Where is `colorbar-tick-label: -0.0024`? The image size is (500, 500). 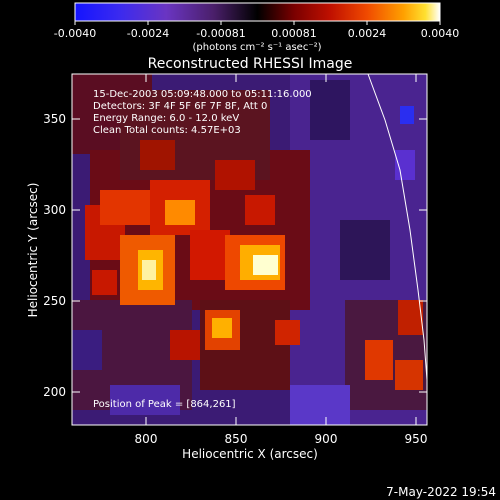 colorbar-tick-label: -0.0024 is located at coordinates (148, 33).